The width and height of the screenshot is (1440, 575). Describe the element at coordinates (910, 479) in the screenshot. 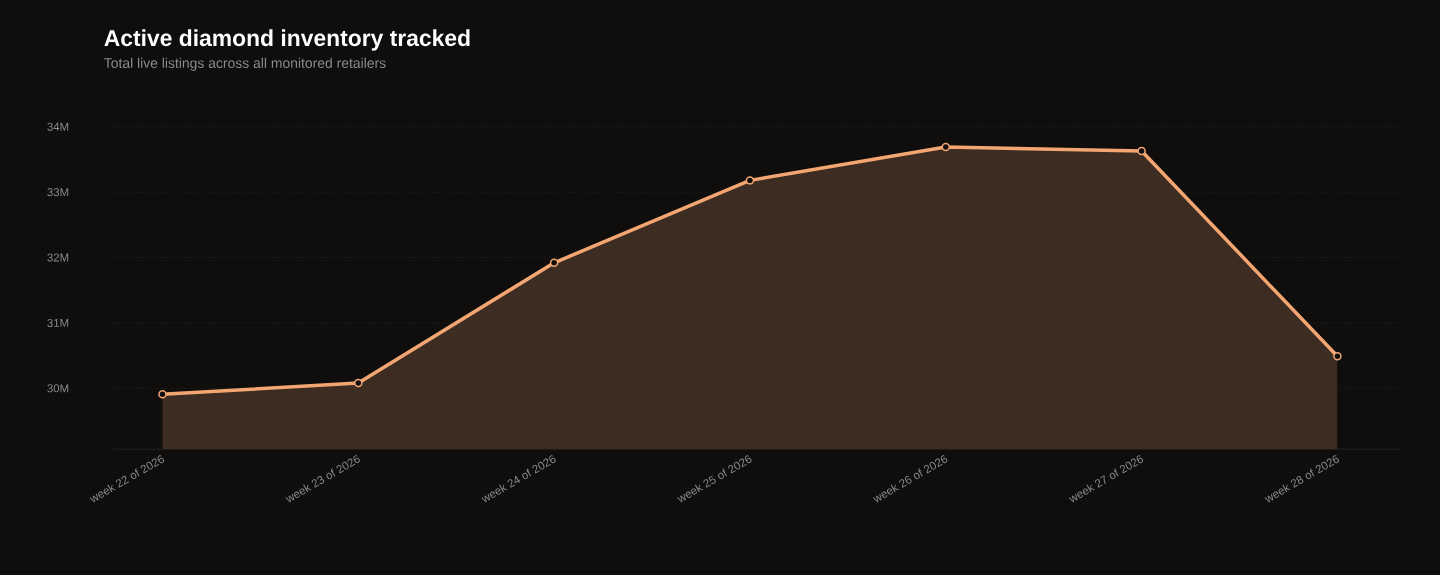

I see `x-tick-label: week 26 of 2026` at that location.